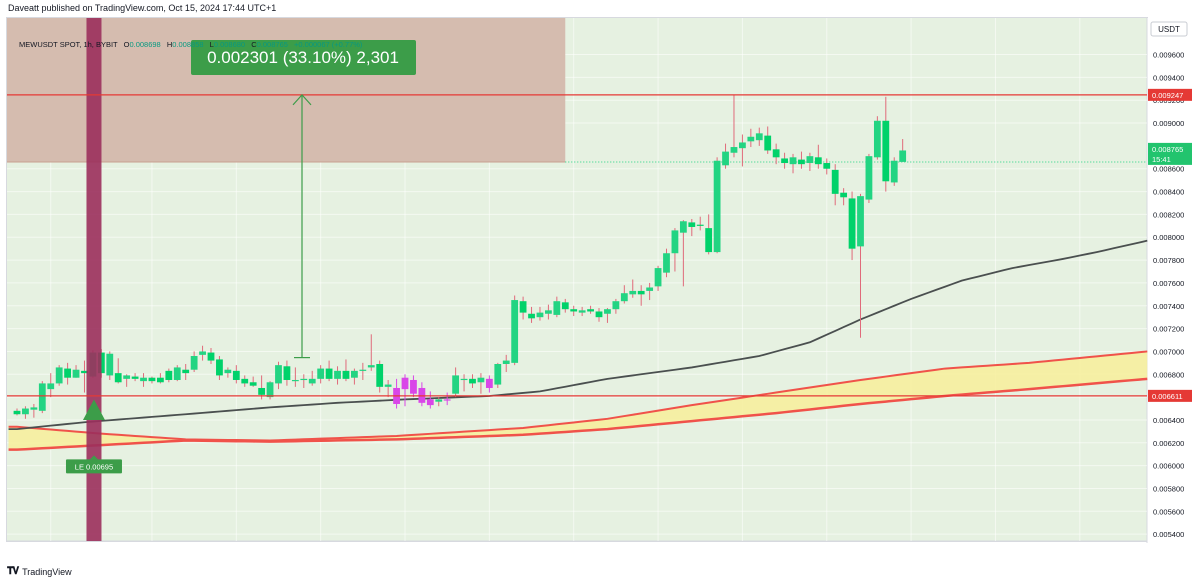 This screenshot has width=1200, height=583. I want to click on entry-label-text: LE 0.00695, so click(94, 466).